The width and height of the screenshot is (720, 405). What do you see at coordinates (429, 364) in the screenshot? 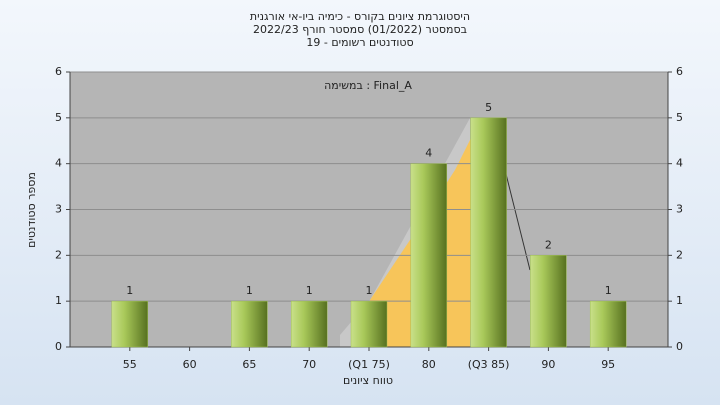
I see `x-tick-label: 80` at bounding box center [429, 364].